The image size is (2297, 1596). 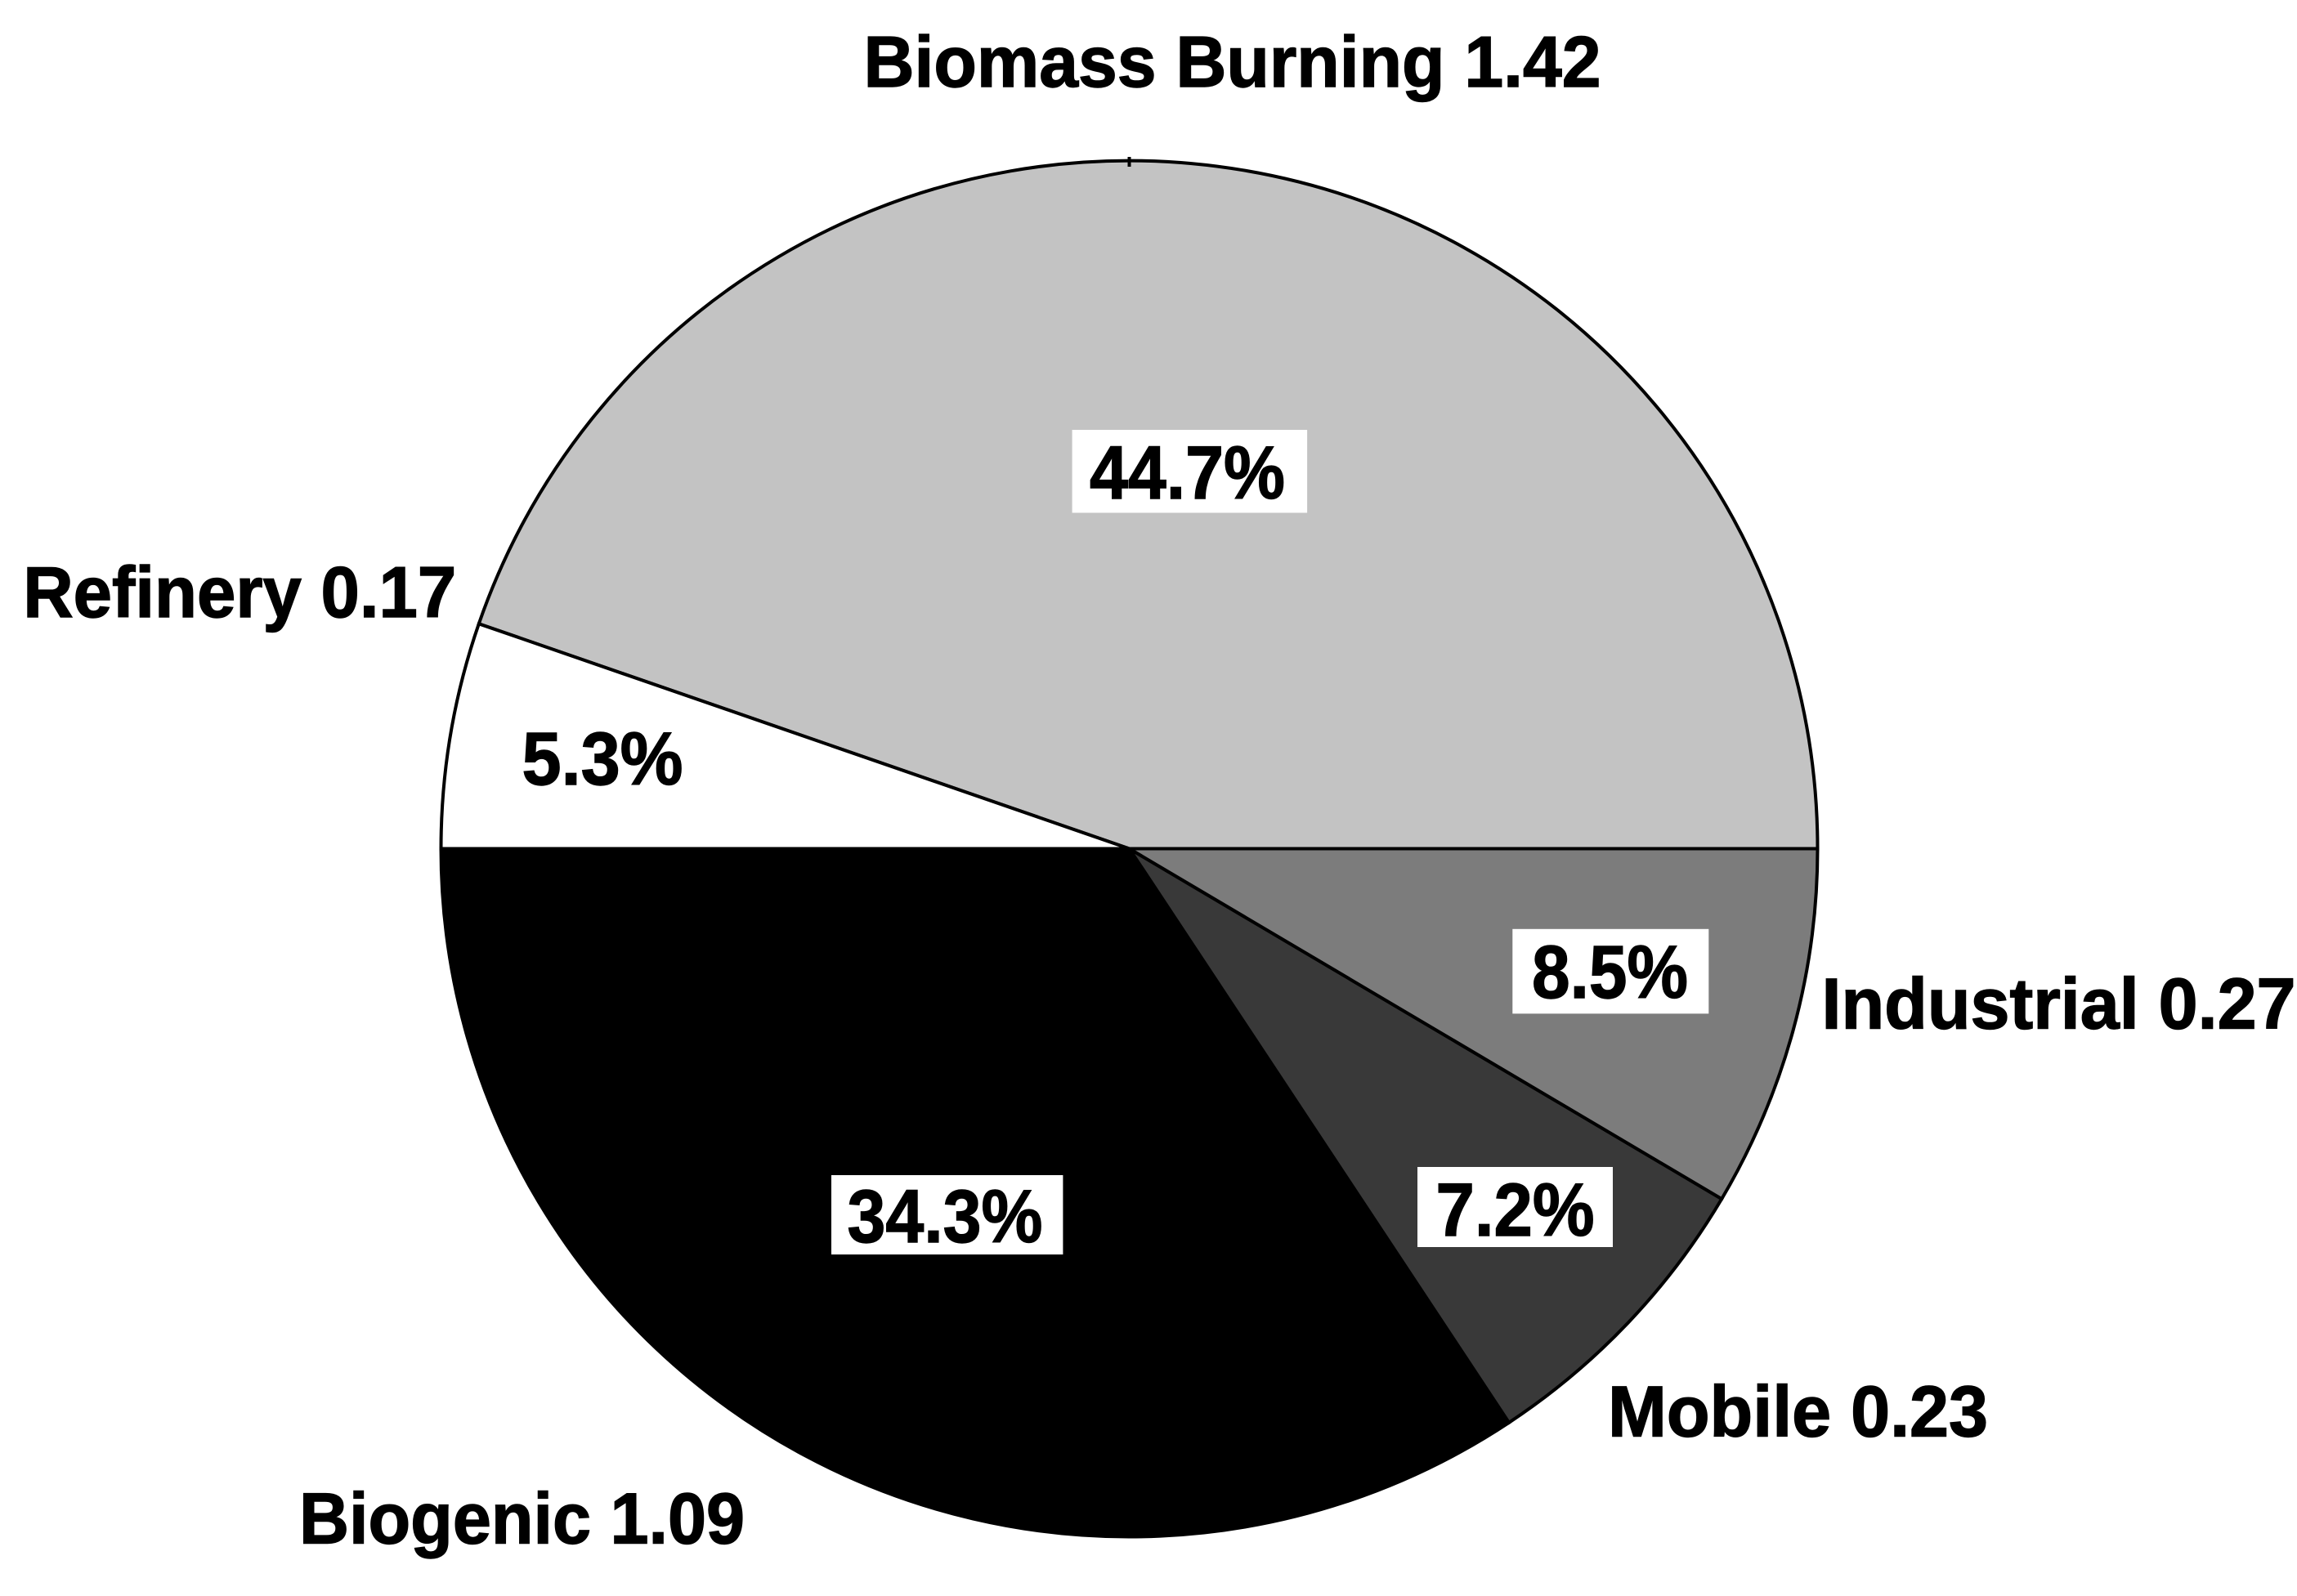 I want to click on svg-text: Biomass Burning 1.42, so click(x=1232, y=61).